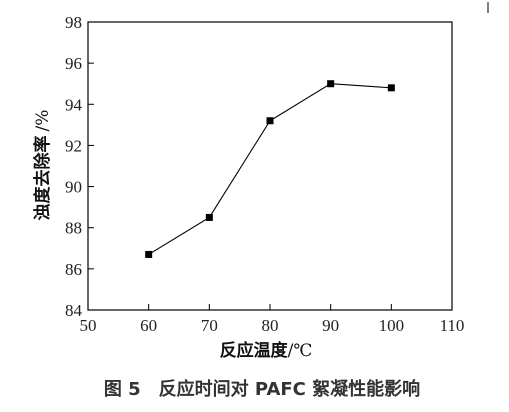  What do you see at coordinates (270, 325) in the screenshot?
I see `x-tick-label: 80` at bounding box center [270, 325].